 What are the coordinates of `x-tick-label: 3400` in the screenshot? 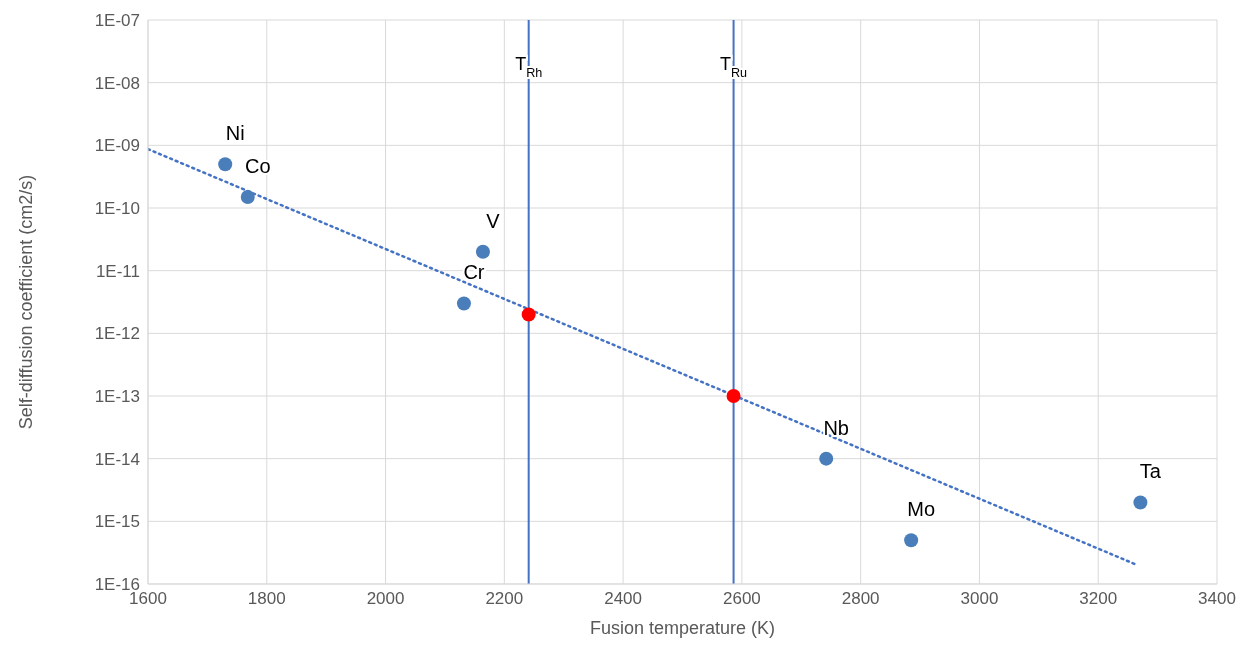 It's located at (1217, 599).